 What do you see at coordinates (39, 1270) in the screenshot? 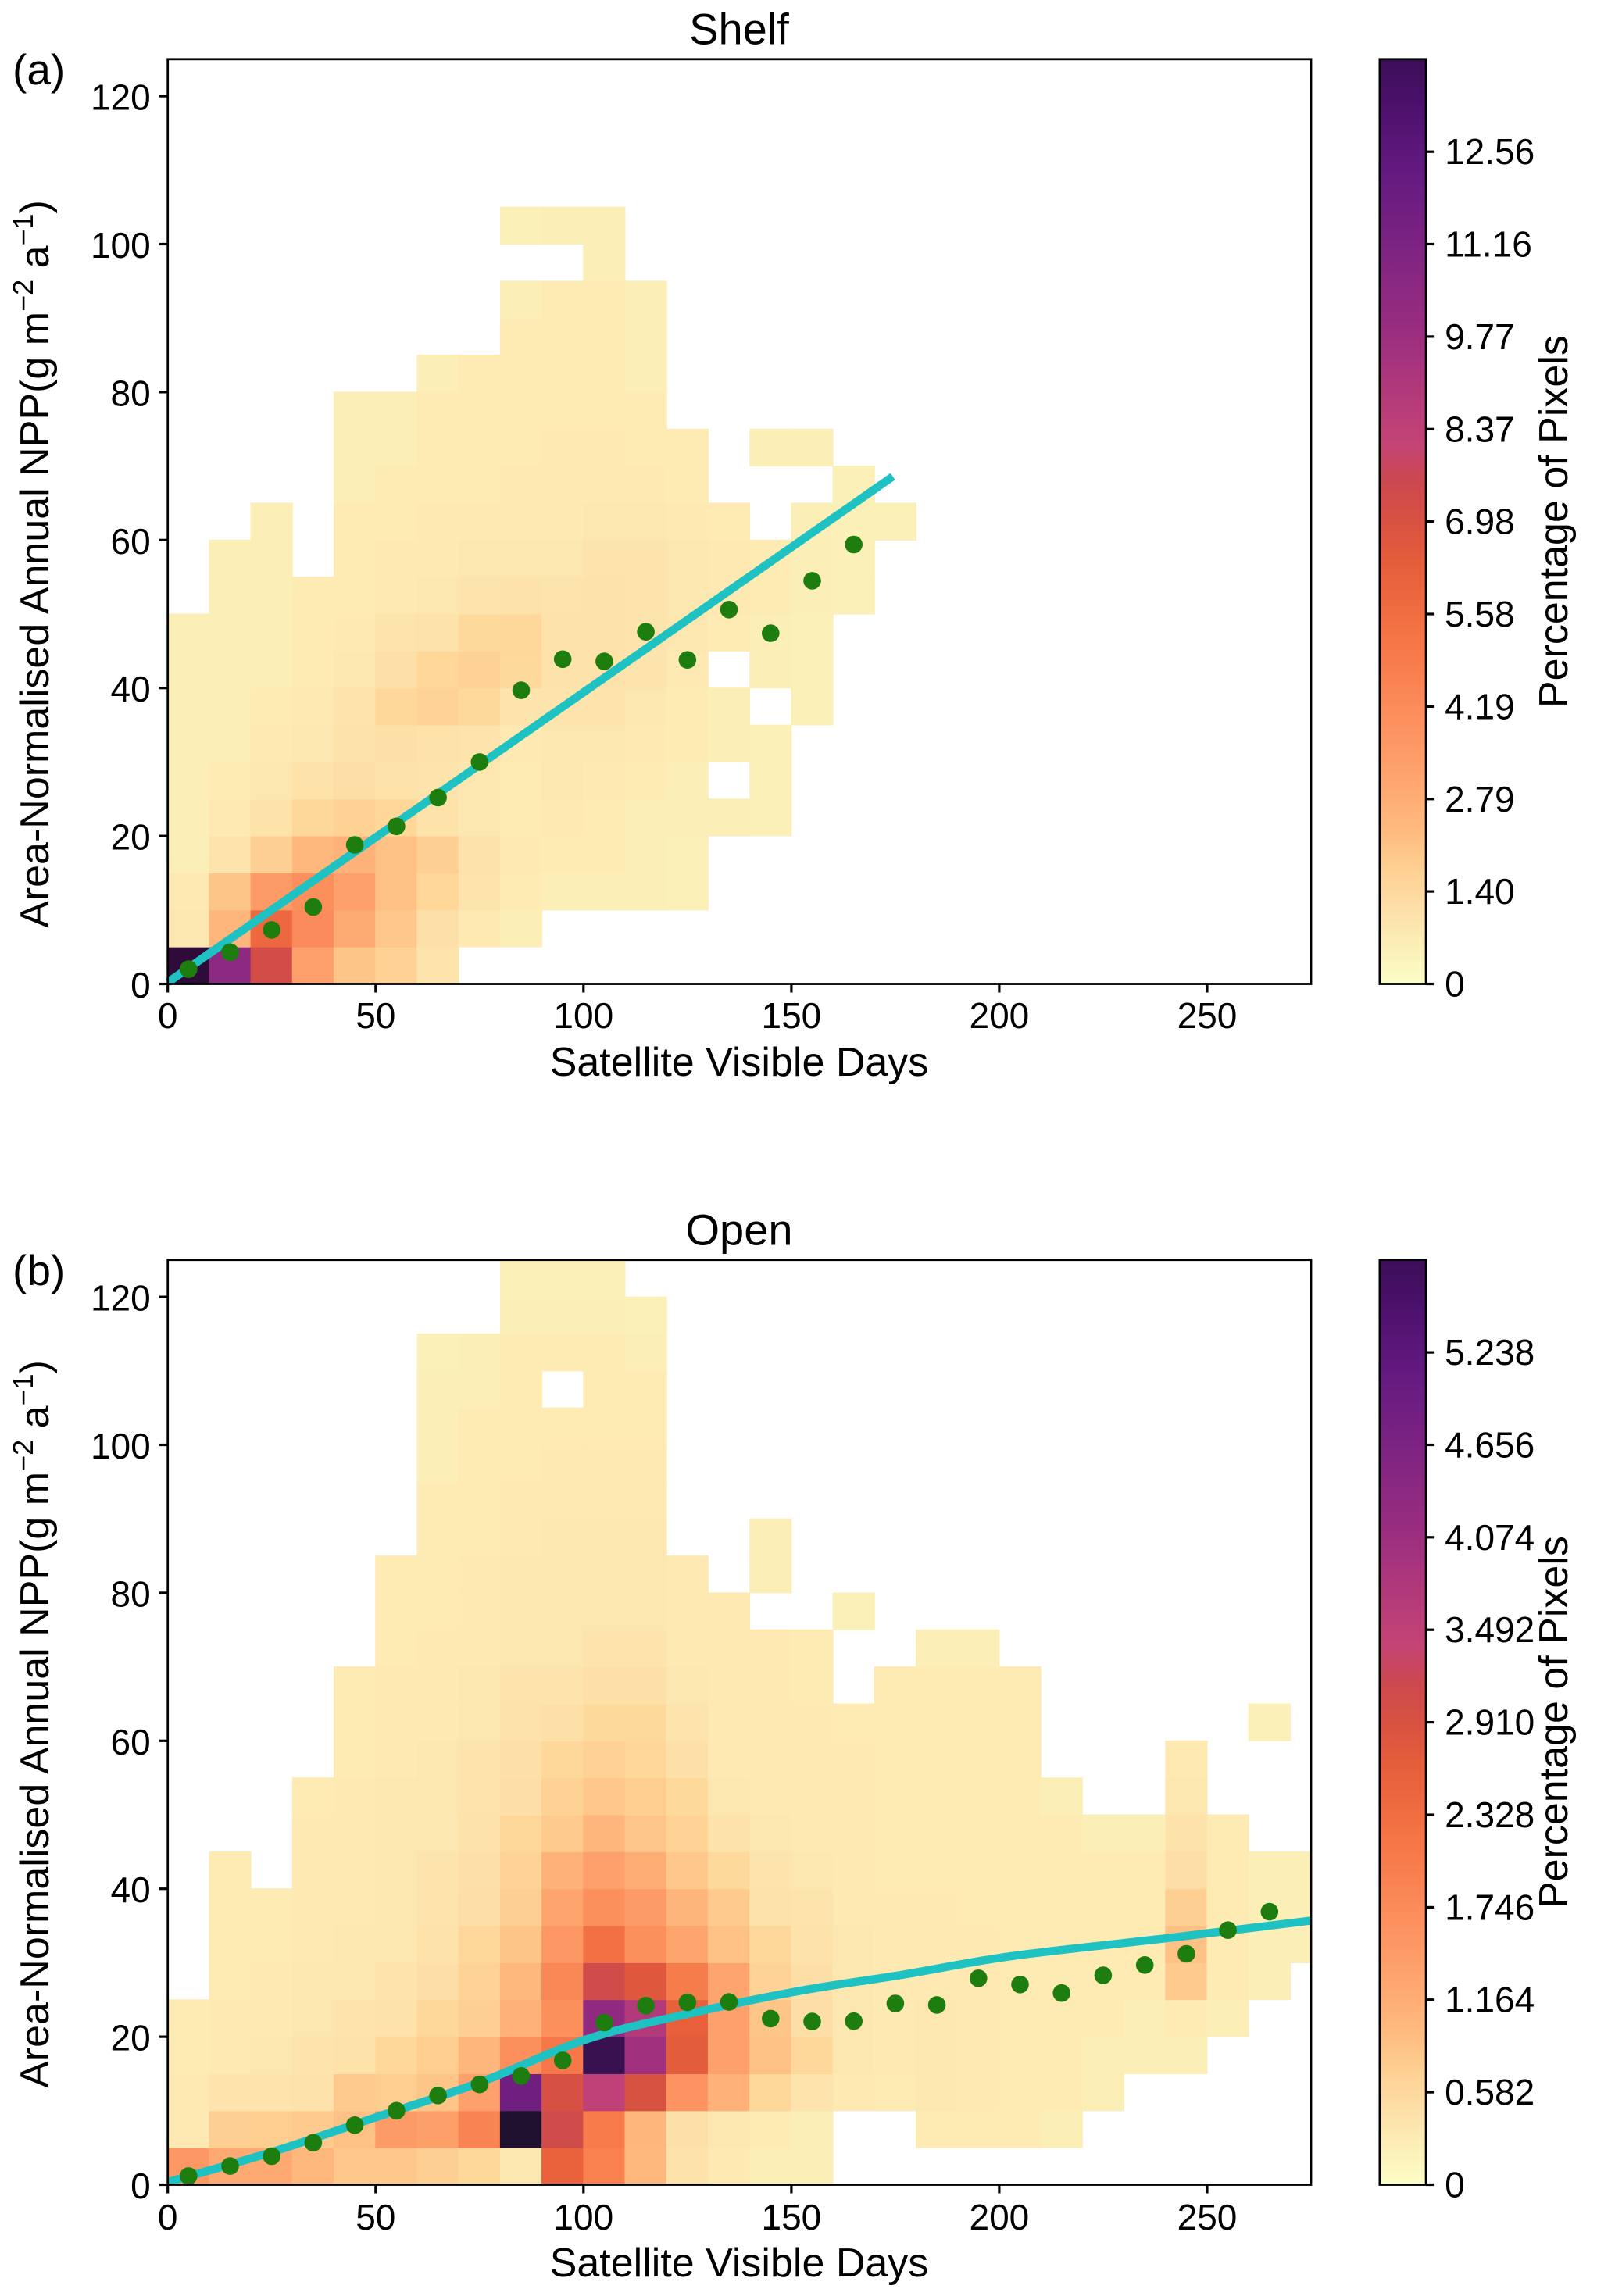
I see `svg-text: (b)` at bounding box center [39, 1270].